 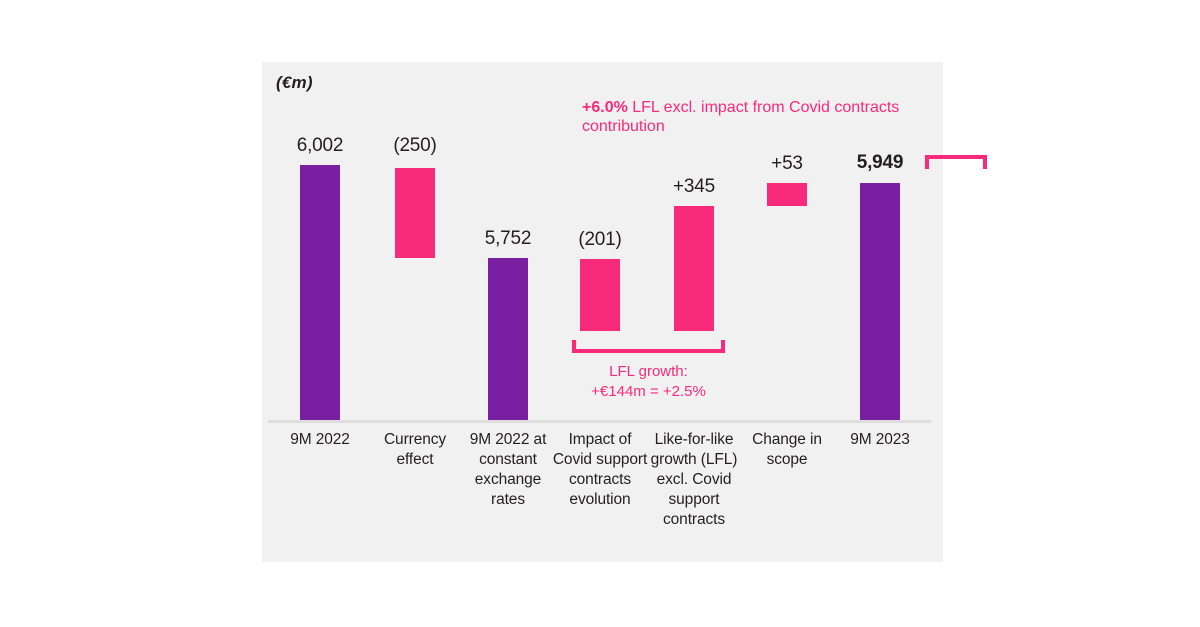 What do you see at coordinates (605, 107) in the screenshot?
I see `annotation-emphasis: +6.0%` at bounding box center [605, 107].